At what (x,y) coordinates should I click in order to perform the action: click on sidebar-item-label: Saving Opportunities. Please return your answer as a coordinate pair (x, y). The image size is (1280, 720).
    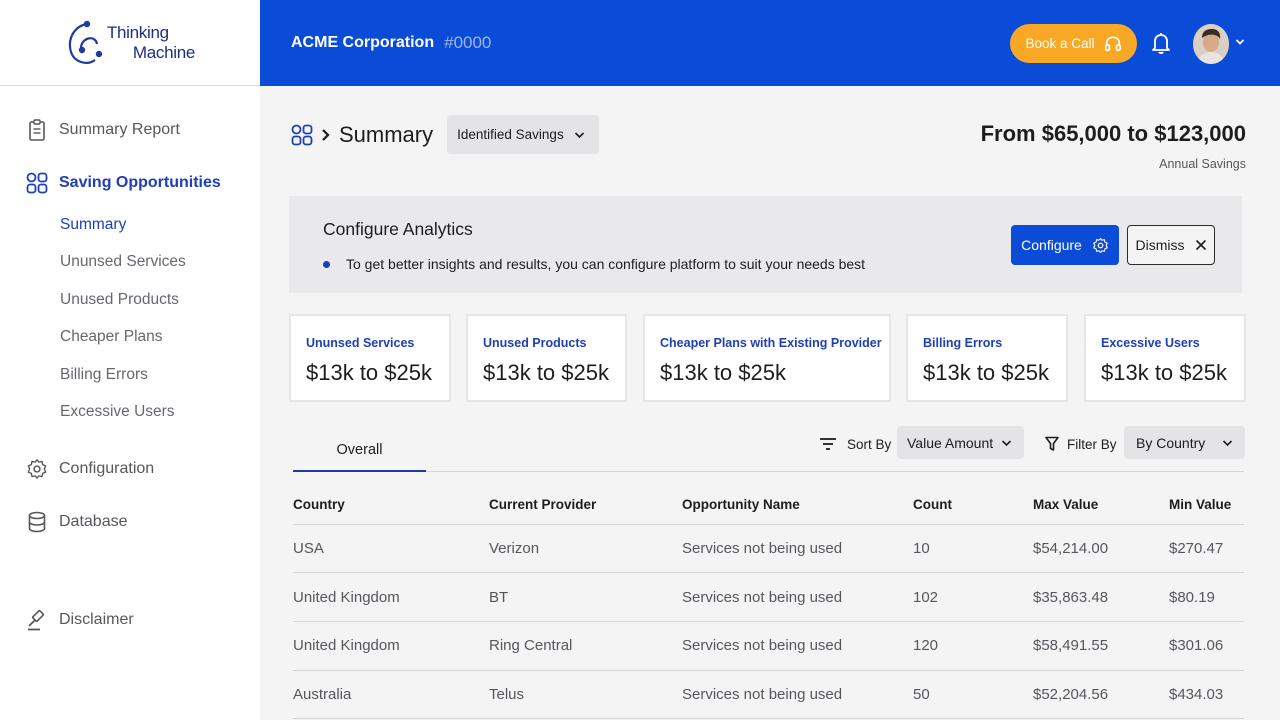
    Looking at the image, I should click on (140, 182).